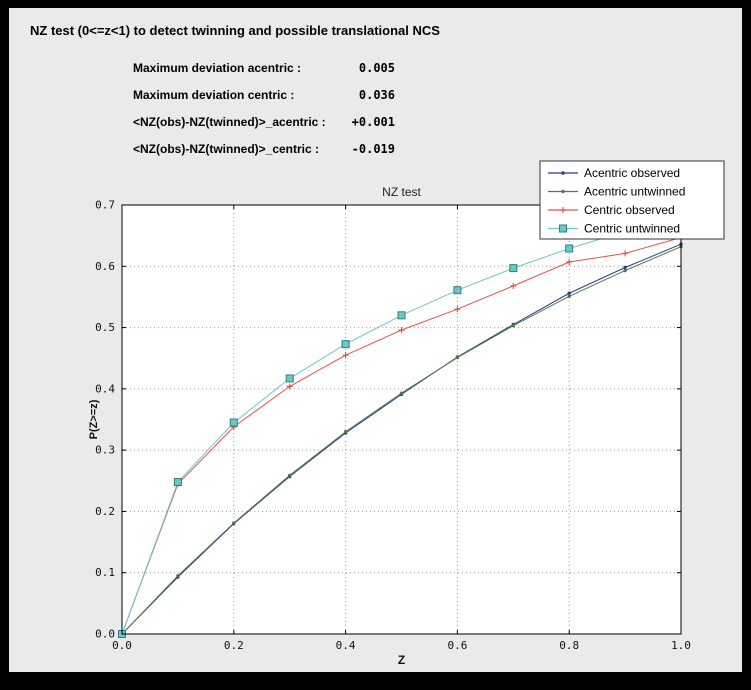 The width and height of the screenshot is (751, 690). I want to click on stat-value: -0.019, so click(373, 148).